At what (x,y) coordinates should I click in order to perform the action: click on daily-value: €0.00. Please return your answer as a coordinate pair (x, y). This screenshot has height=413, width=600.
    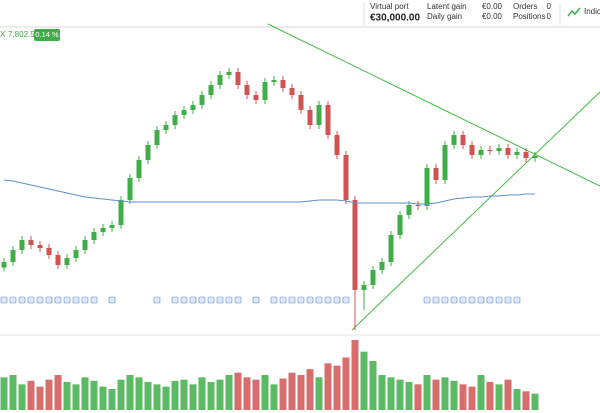
    Looking at the image, I should click on (492, 16).